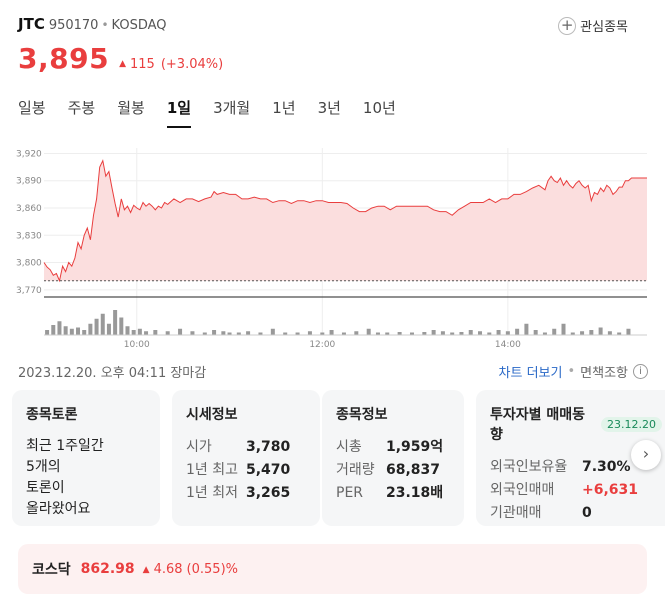 This screenshot has width=665, height=609. I want to click on tab-period: 월봉, so click(131, 108).